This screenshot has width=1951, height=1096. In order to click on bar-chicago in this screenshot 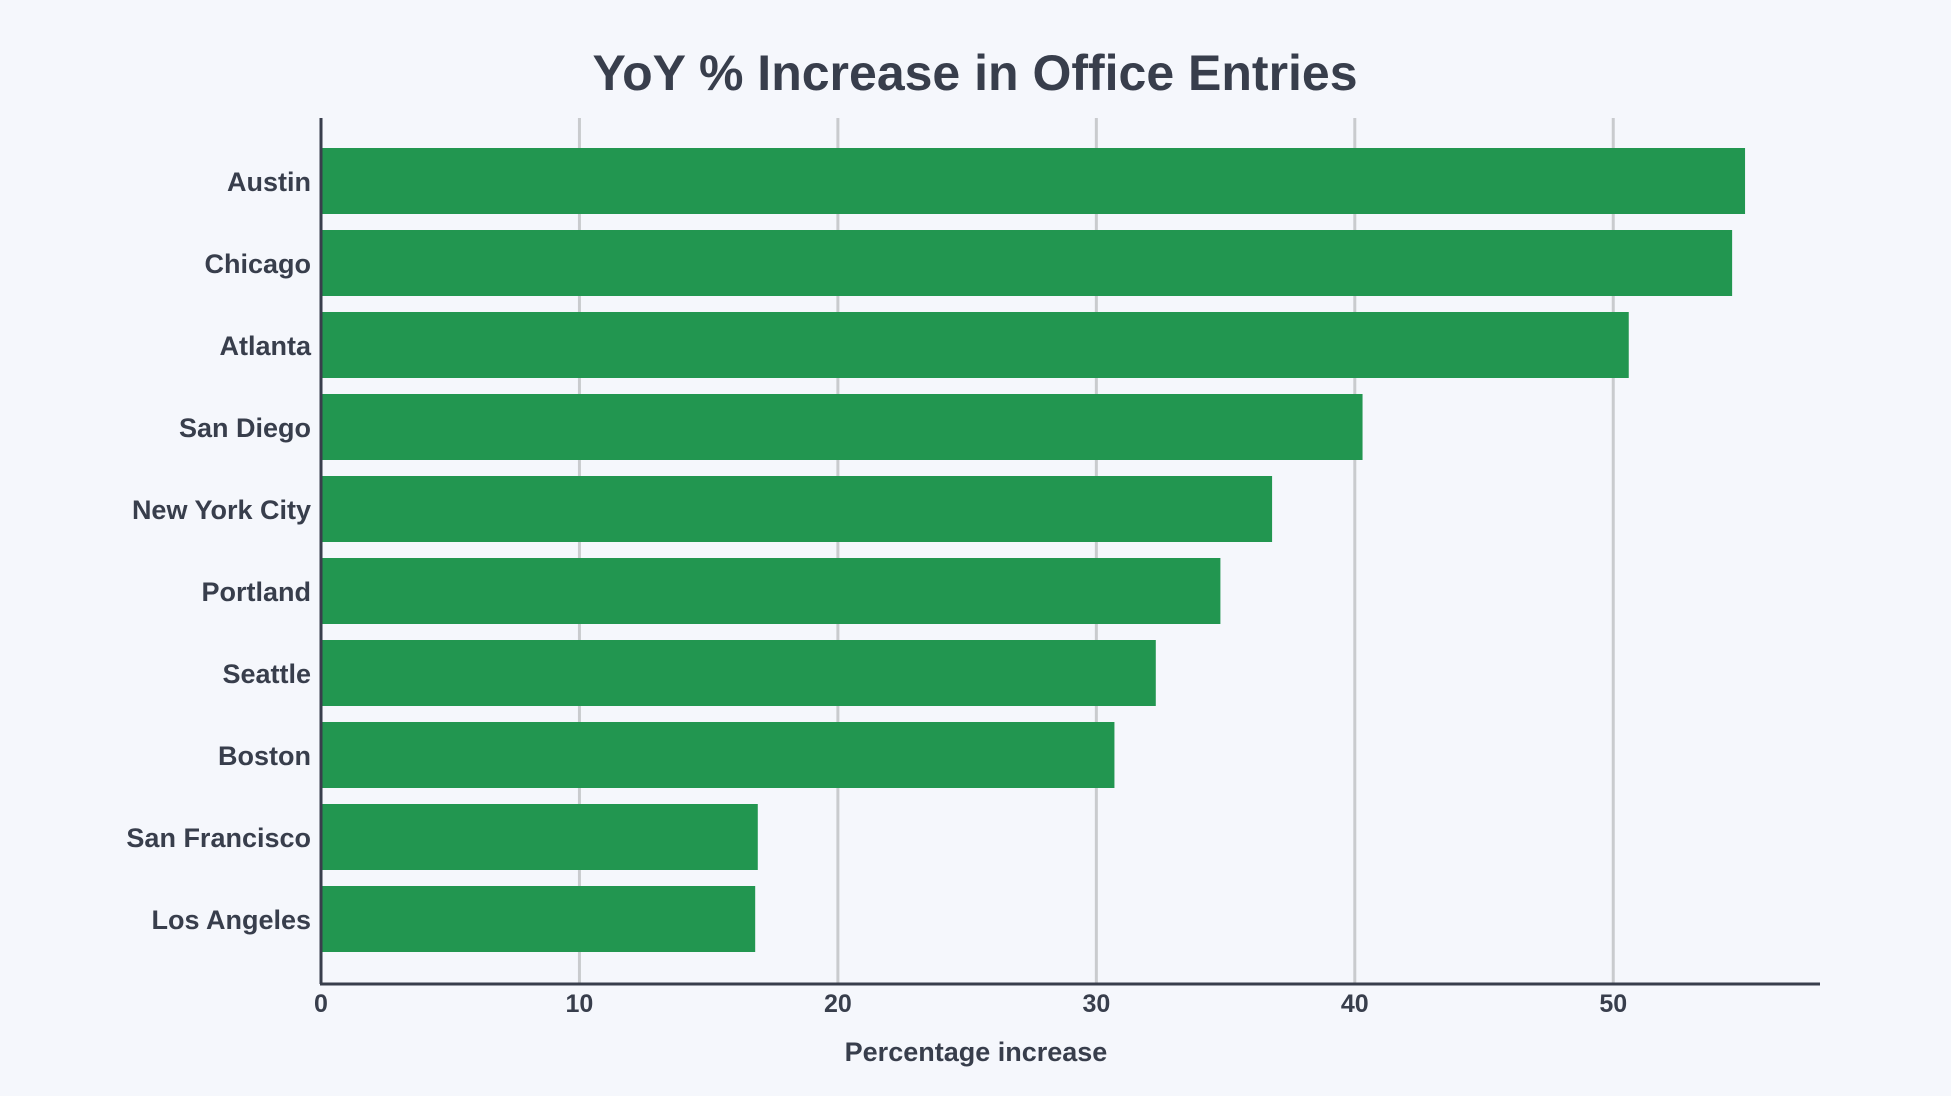, I will do `click(1027, 263)`.